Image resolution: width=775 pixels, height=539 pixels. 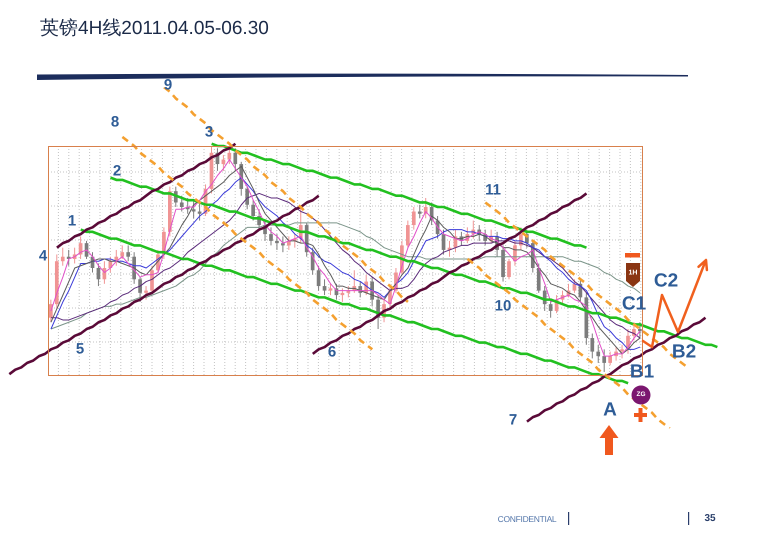 I want to click on annotation: 5, so click(x=80, y=349).